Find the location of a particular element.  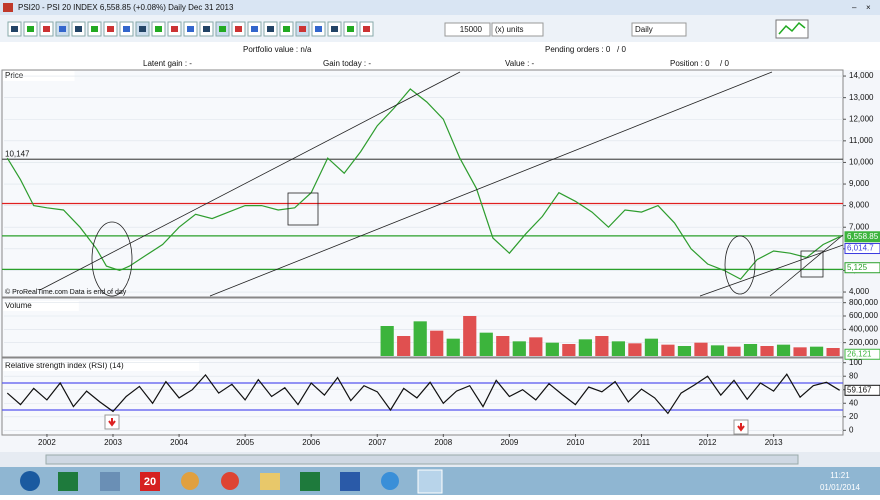

word-icon is located at coordinates (350, 481).